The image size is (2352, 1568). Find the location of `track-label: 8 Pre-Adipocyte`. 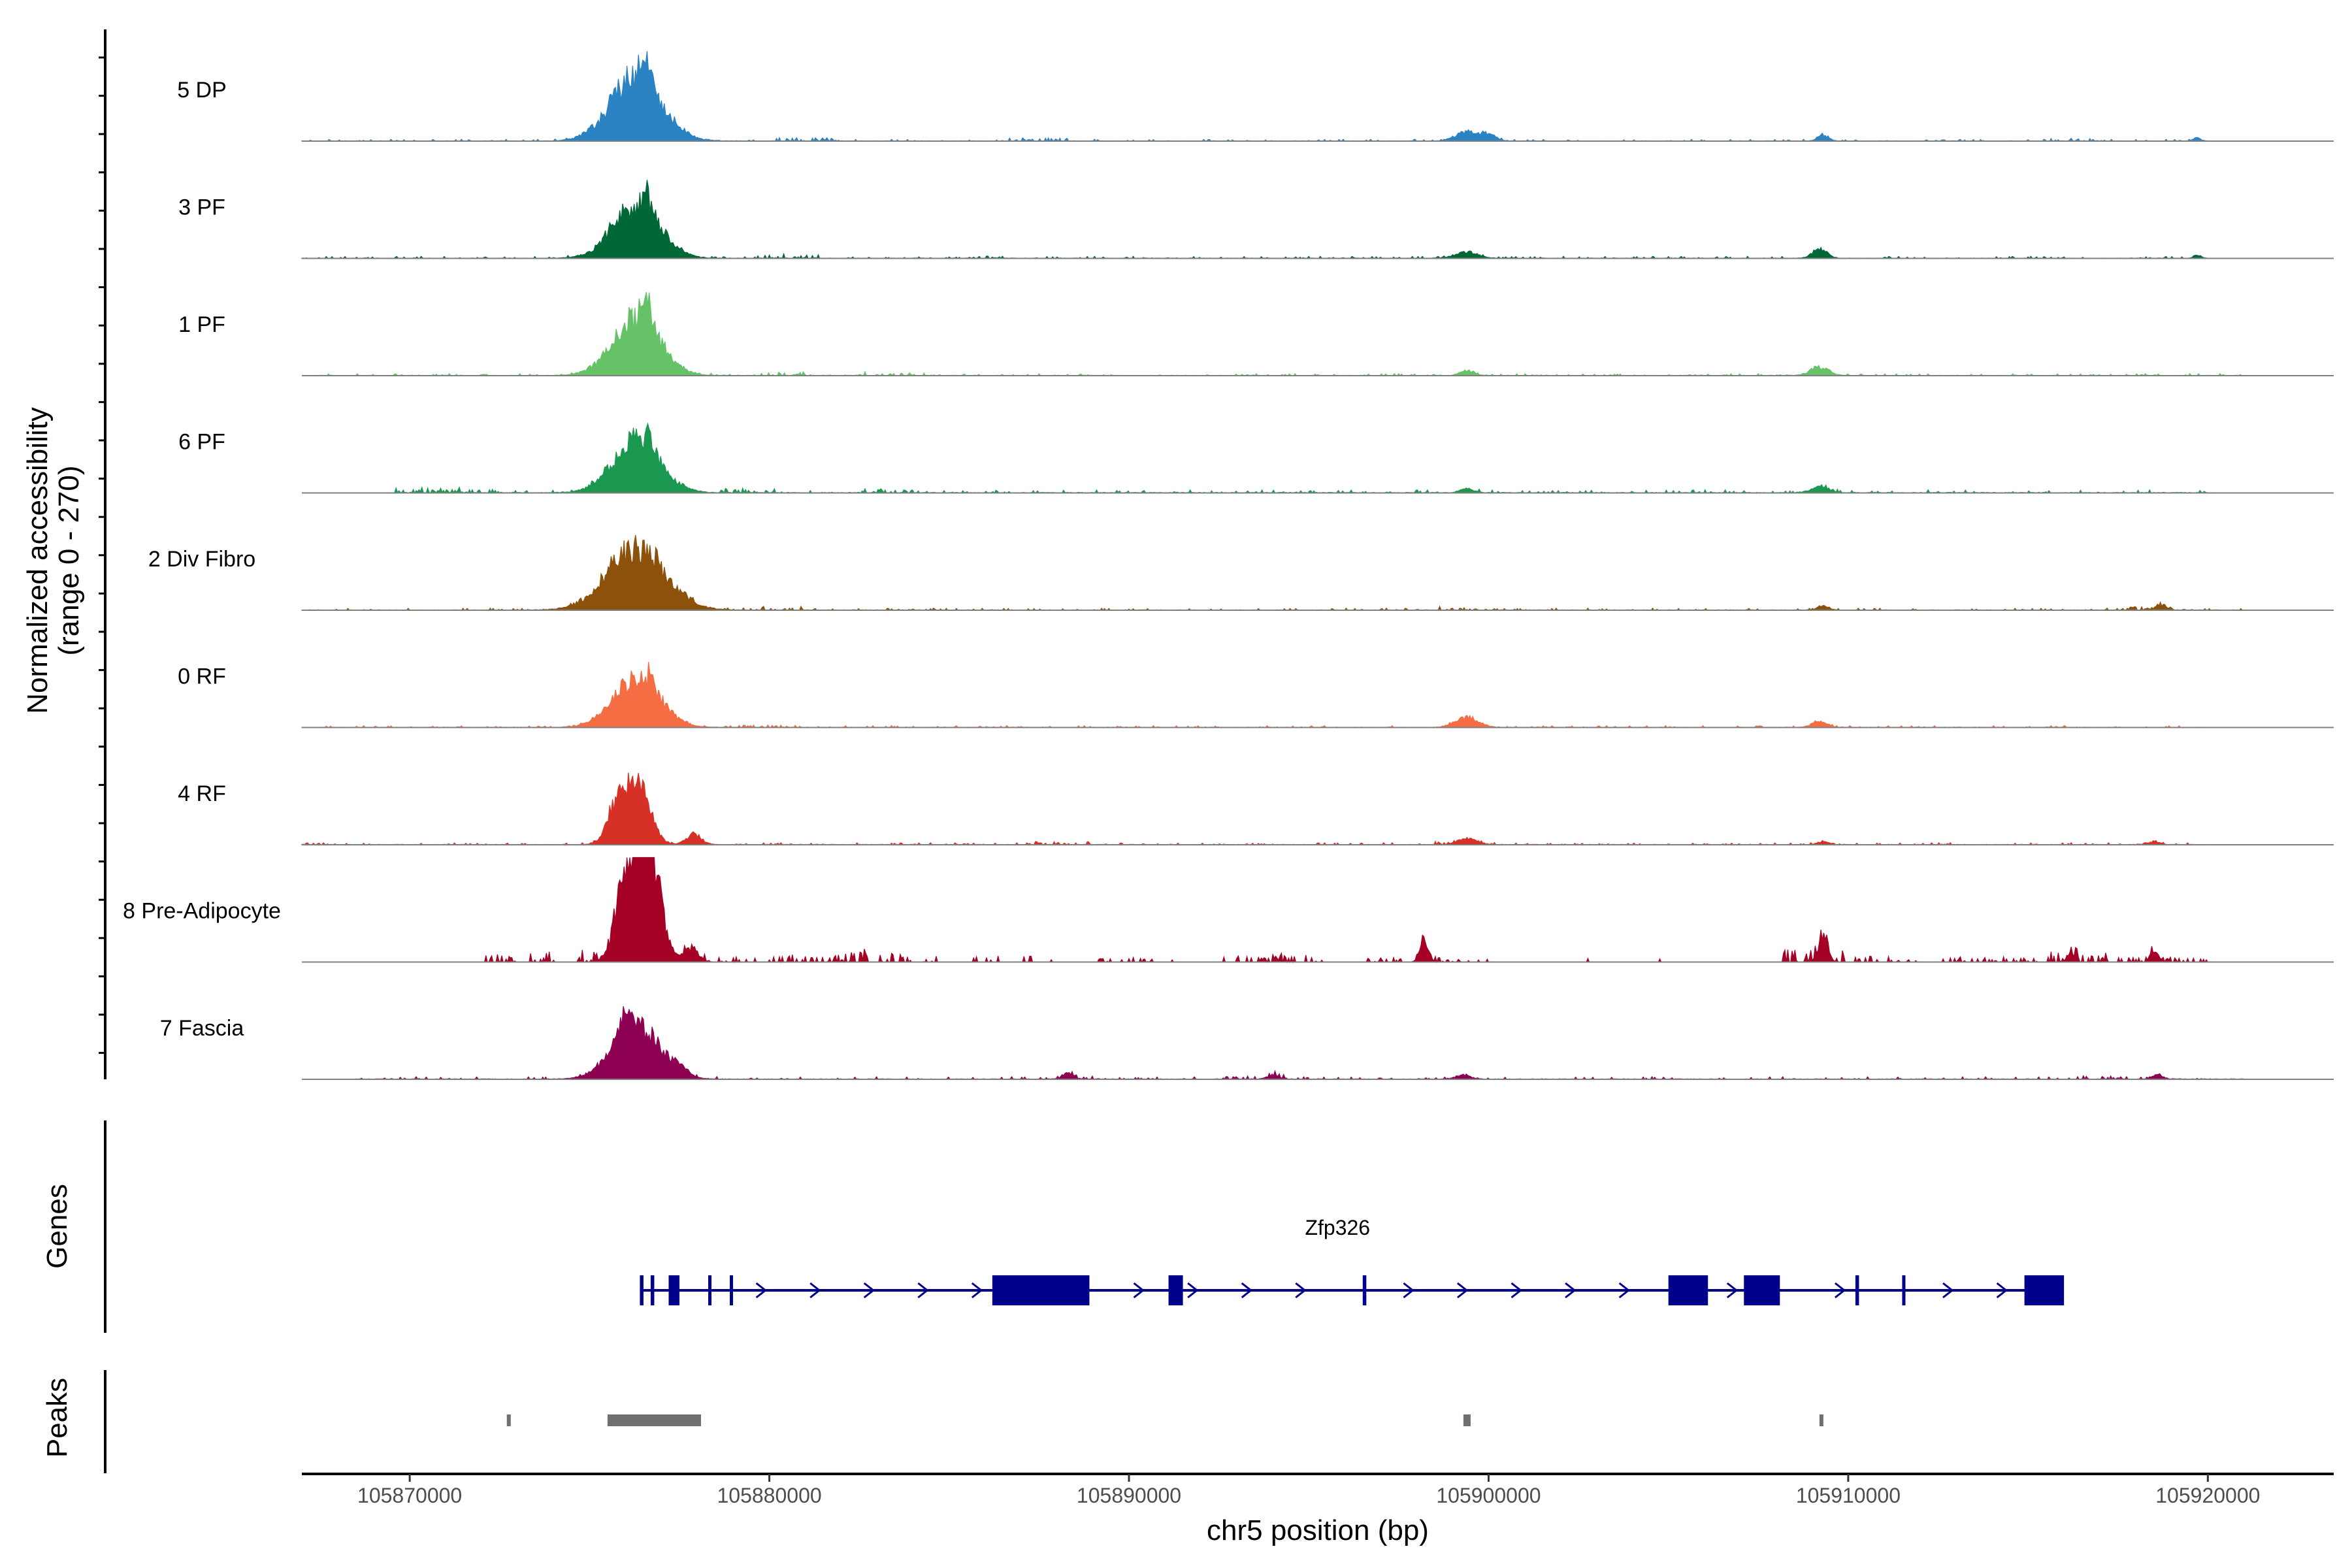

track-label: 8 Pre-Adipocyte is located at coordinates (202, 911).